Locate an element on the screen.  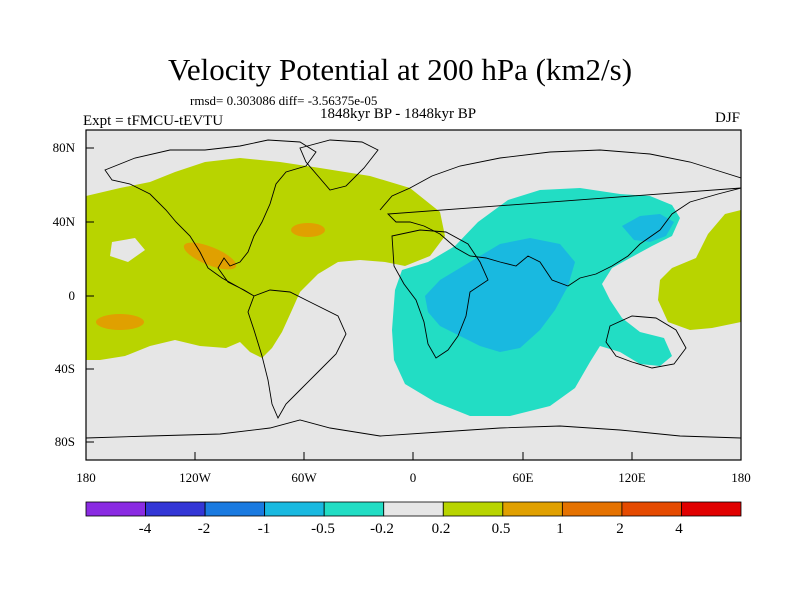
lat-label-0: 0 is located at coordinates (72, 295).